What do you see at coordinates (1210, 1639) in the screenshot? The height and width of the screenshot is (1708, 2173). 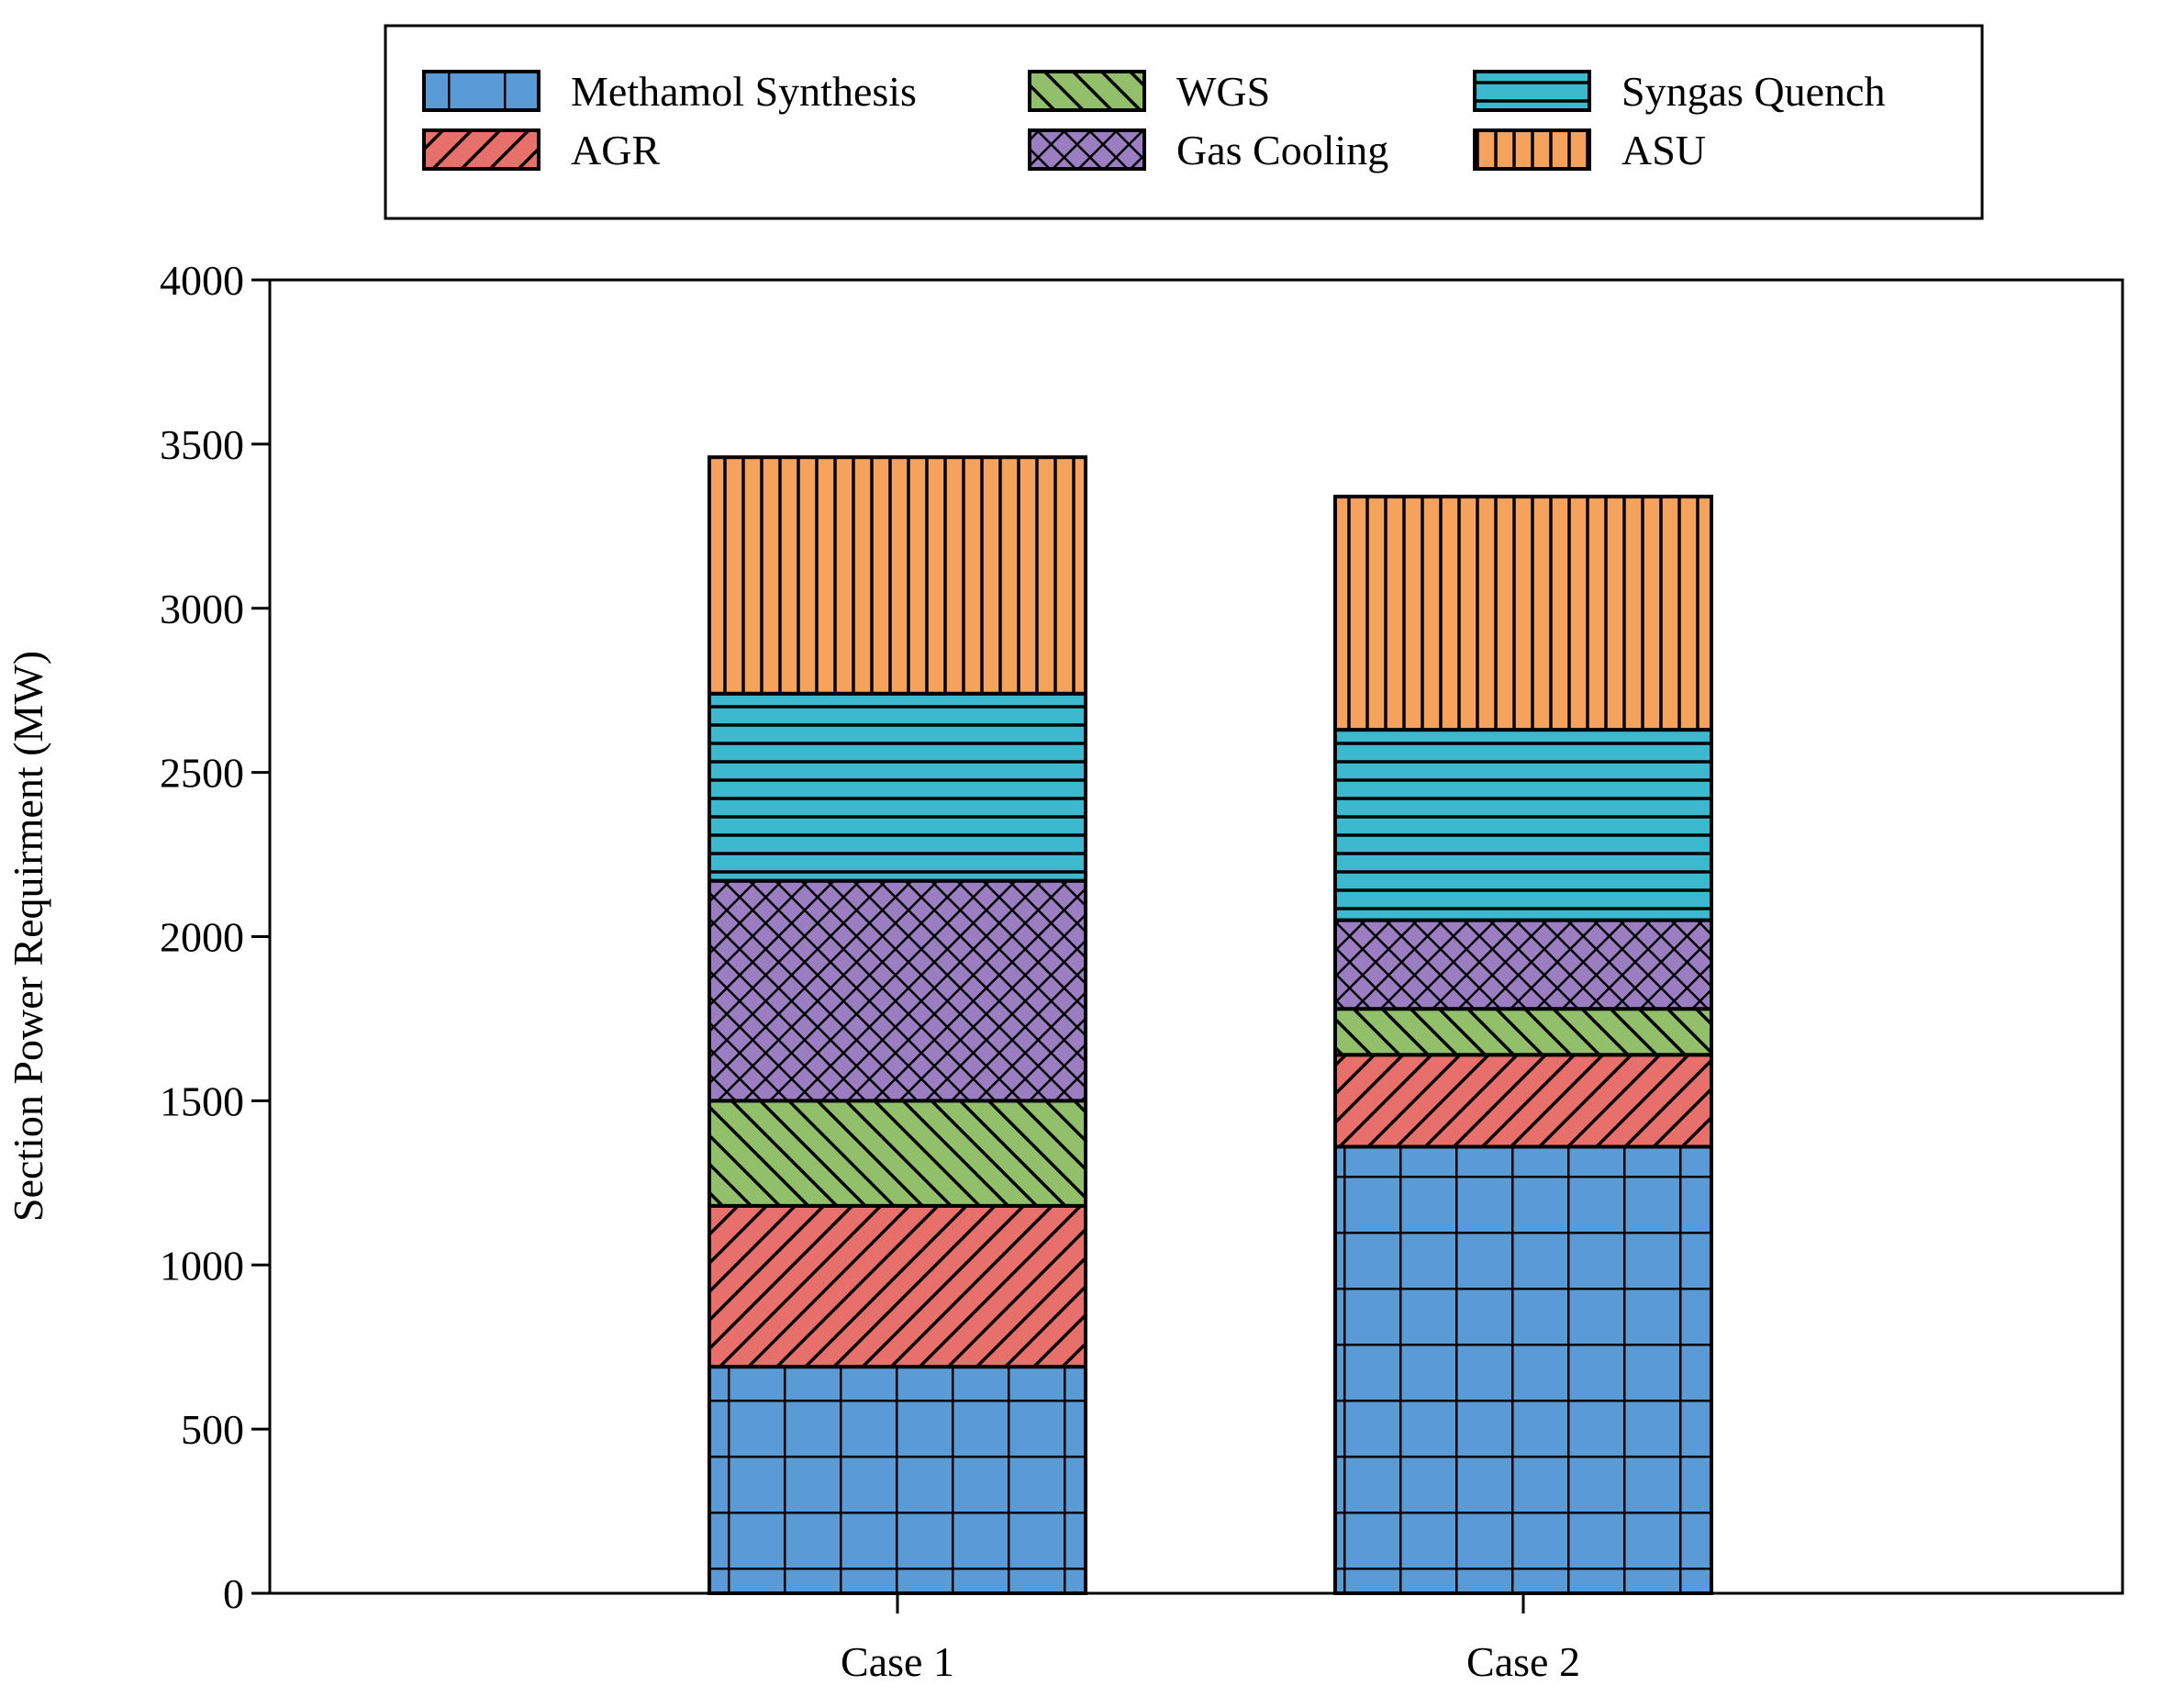 I see `x-axis: Case 1 Case 2` at bounding box center [1210, 1639].